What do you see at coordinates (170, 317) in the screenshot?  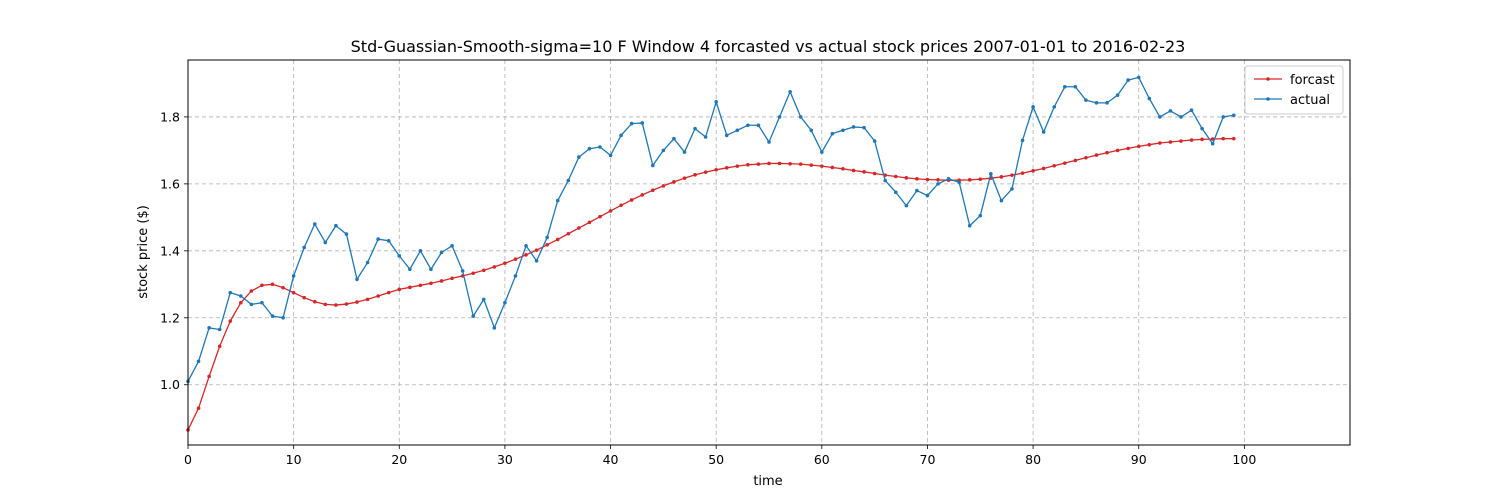 I see `y-tick-label: 1.2` at bounding box center [170, 317].